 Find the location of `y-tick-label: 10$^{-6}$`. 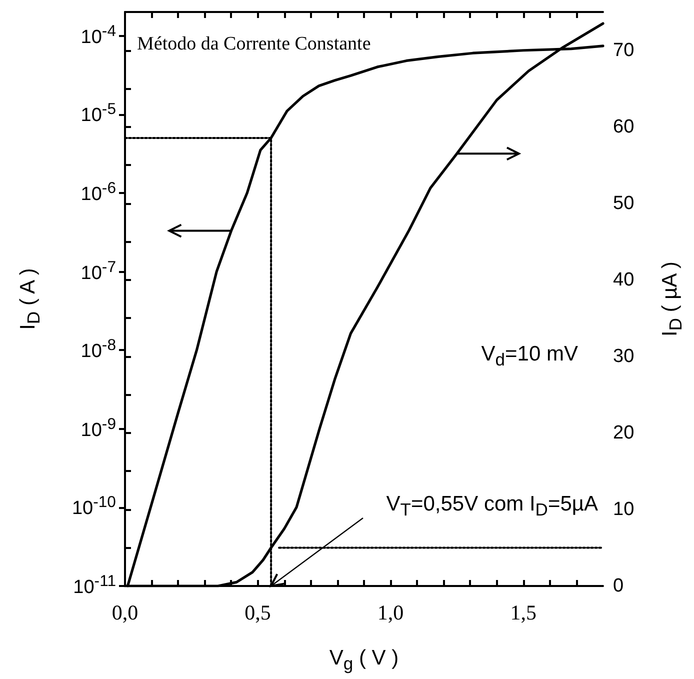

y-tick-label: 10$^{-6}$ is located at coordinates (98, 193).